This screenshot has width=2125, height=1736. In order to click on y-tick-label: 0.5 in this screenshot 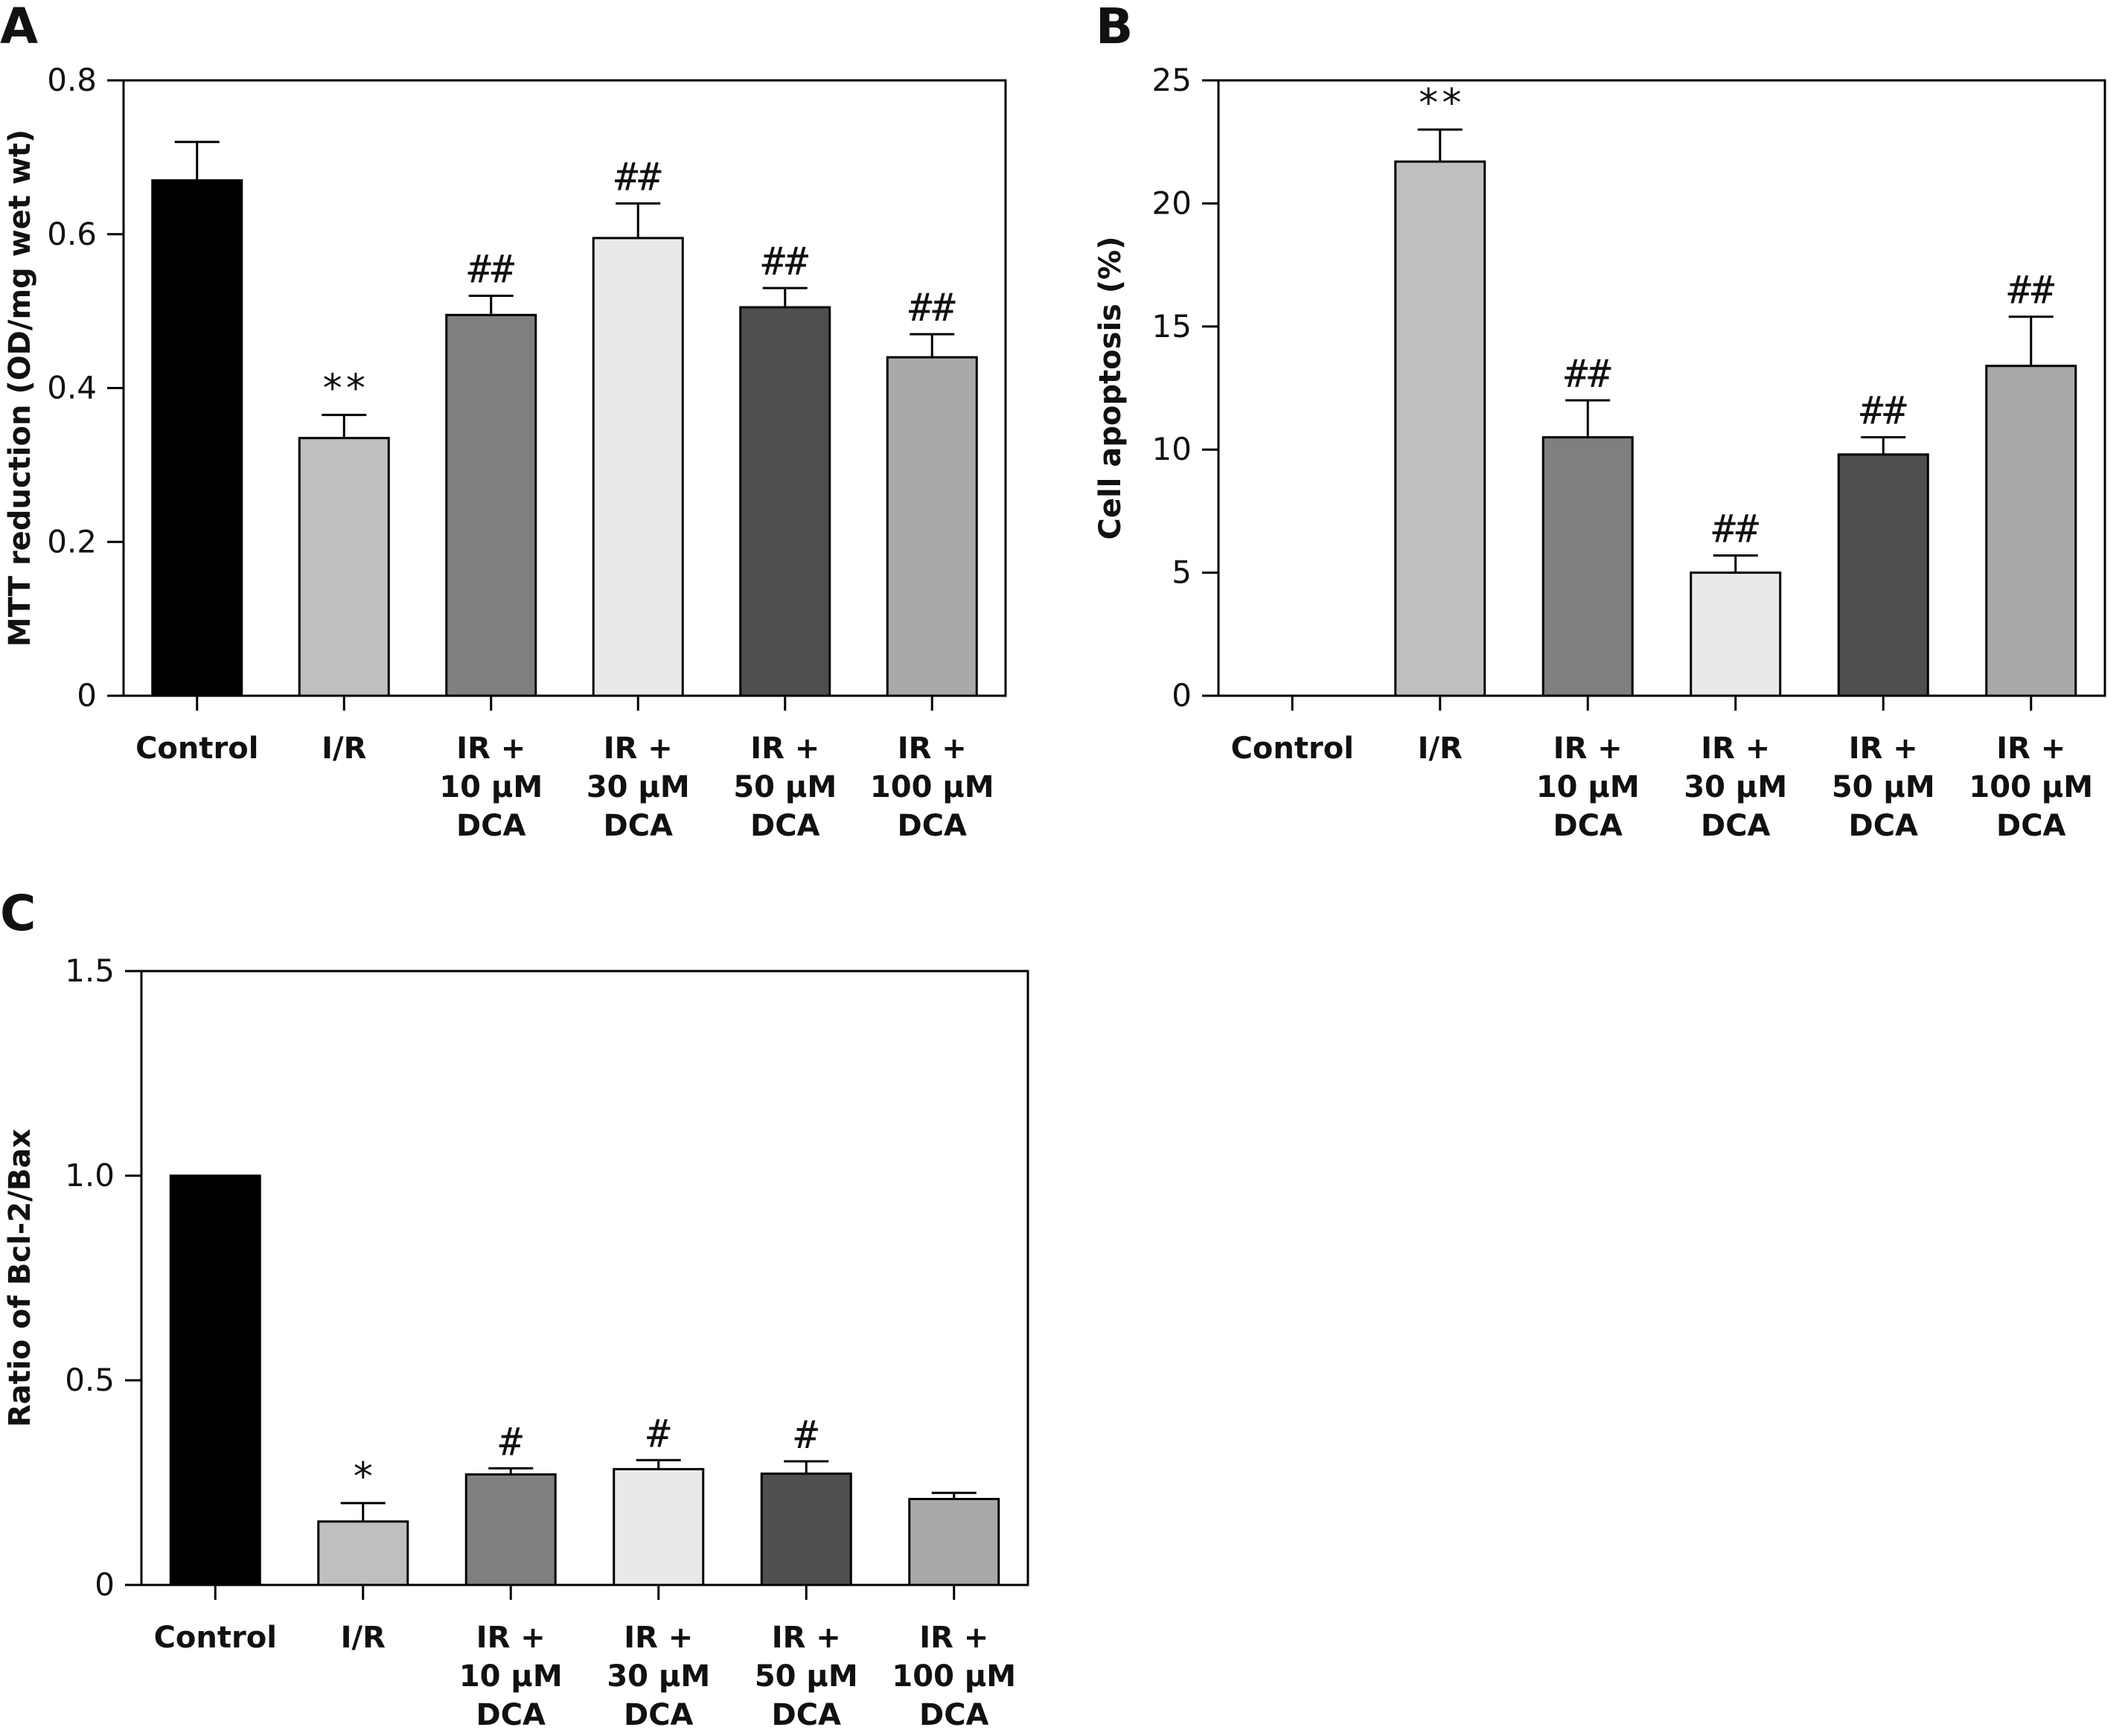, I will do `click(90, 1380)`.